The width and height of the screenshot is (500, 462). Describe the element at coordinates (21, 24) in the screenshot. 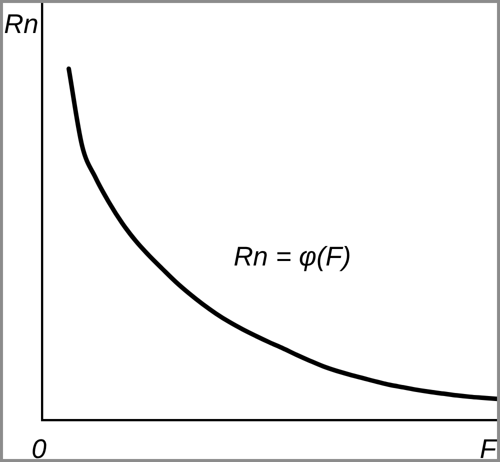

I see `y-axis-title: Rn` at that location.